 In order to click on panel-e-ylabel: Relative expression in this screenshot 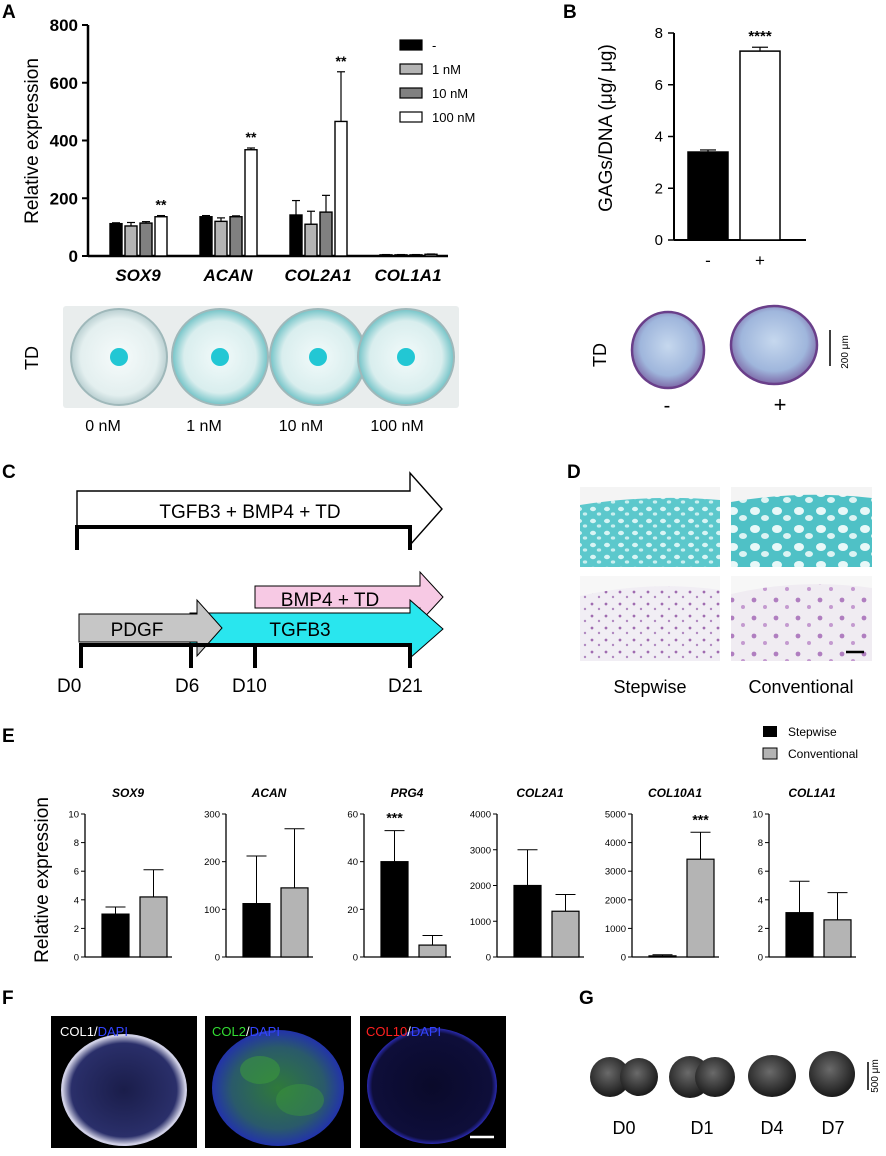, I will do `click(42, 880)`.